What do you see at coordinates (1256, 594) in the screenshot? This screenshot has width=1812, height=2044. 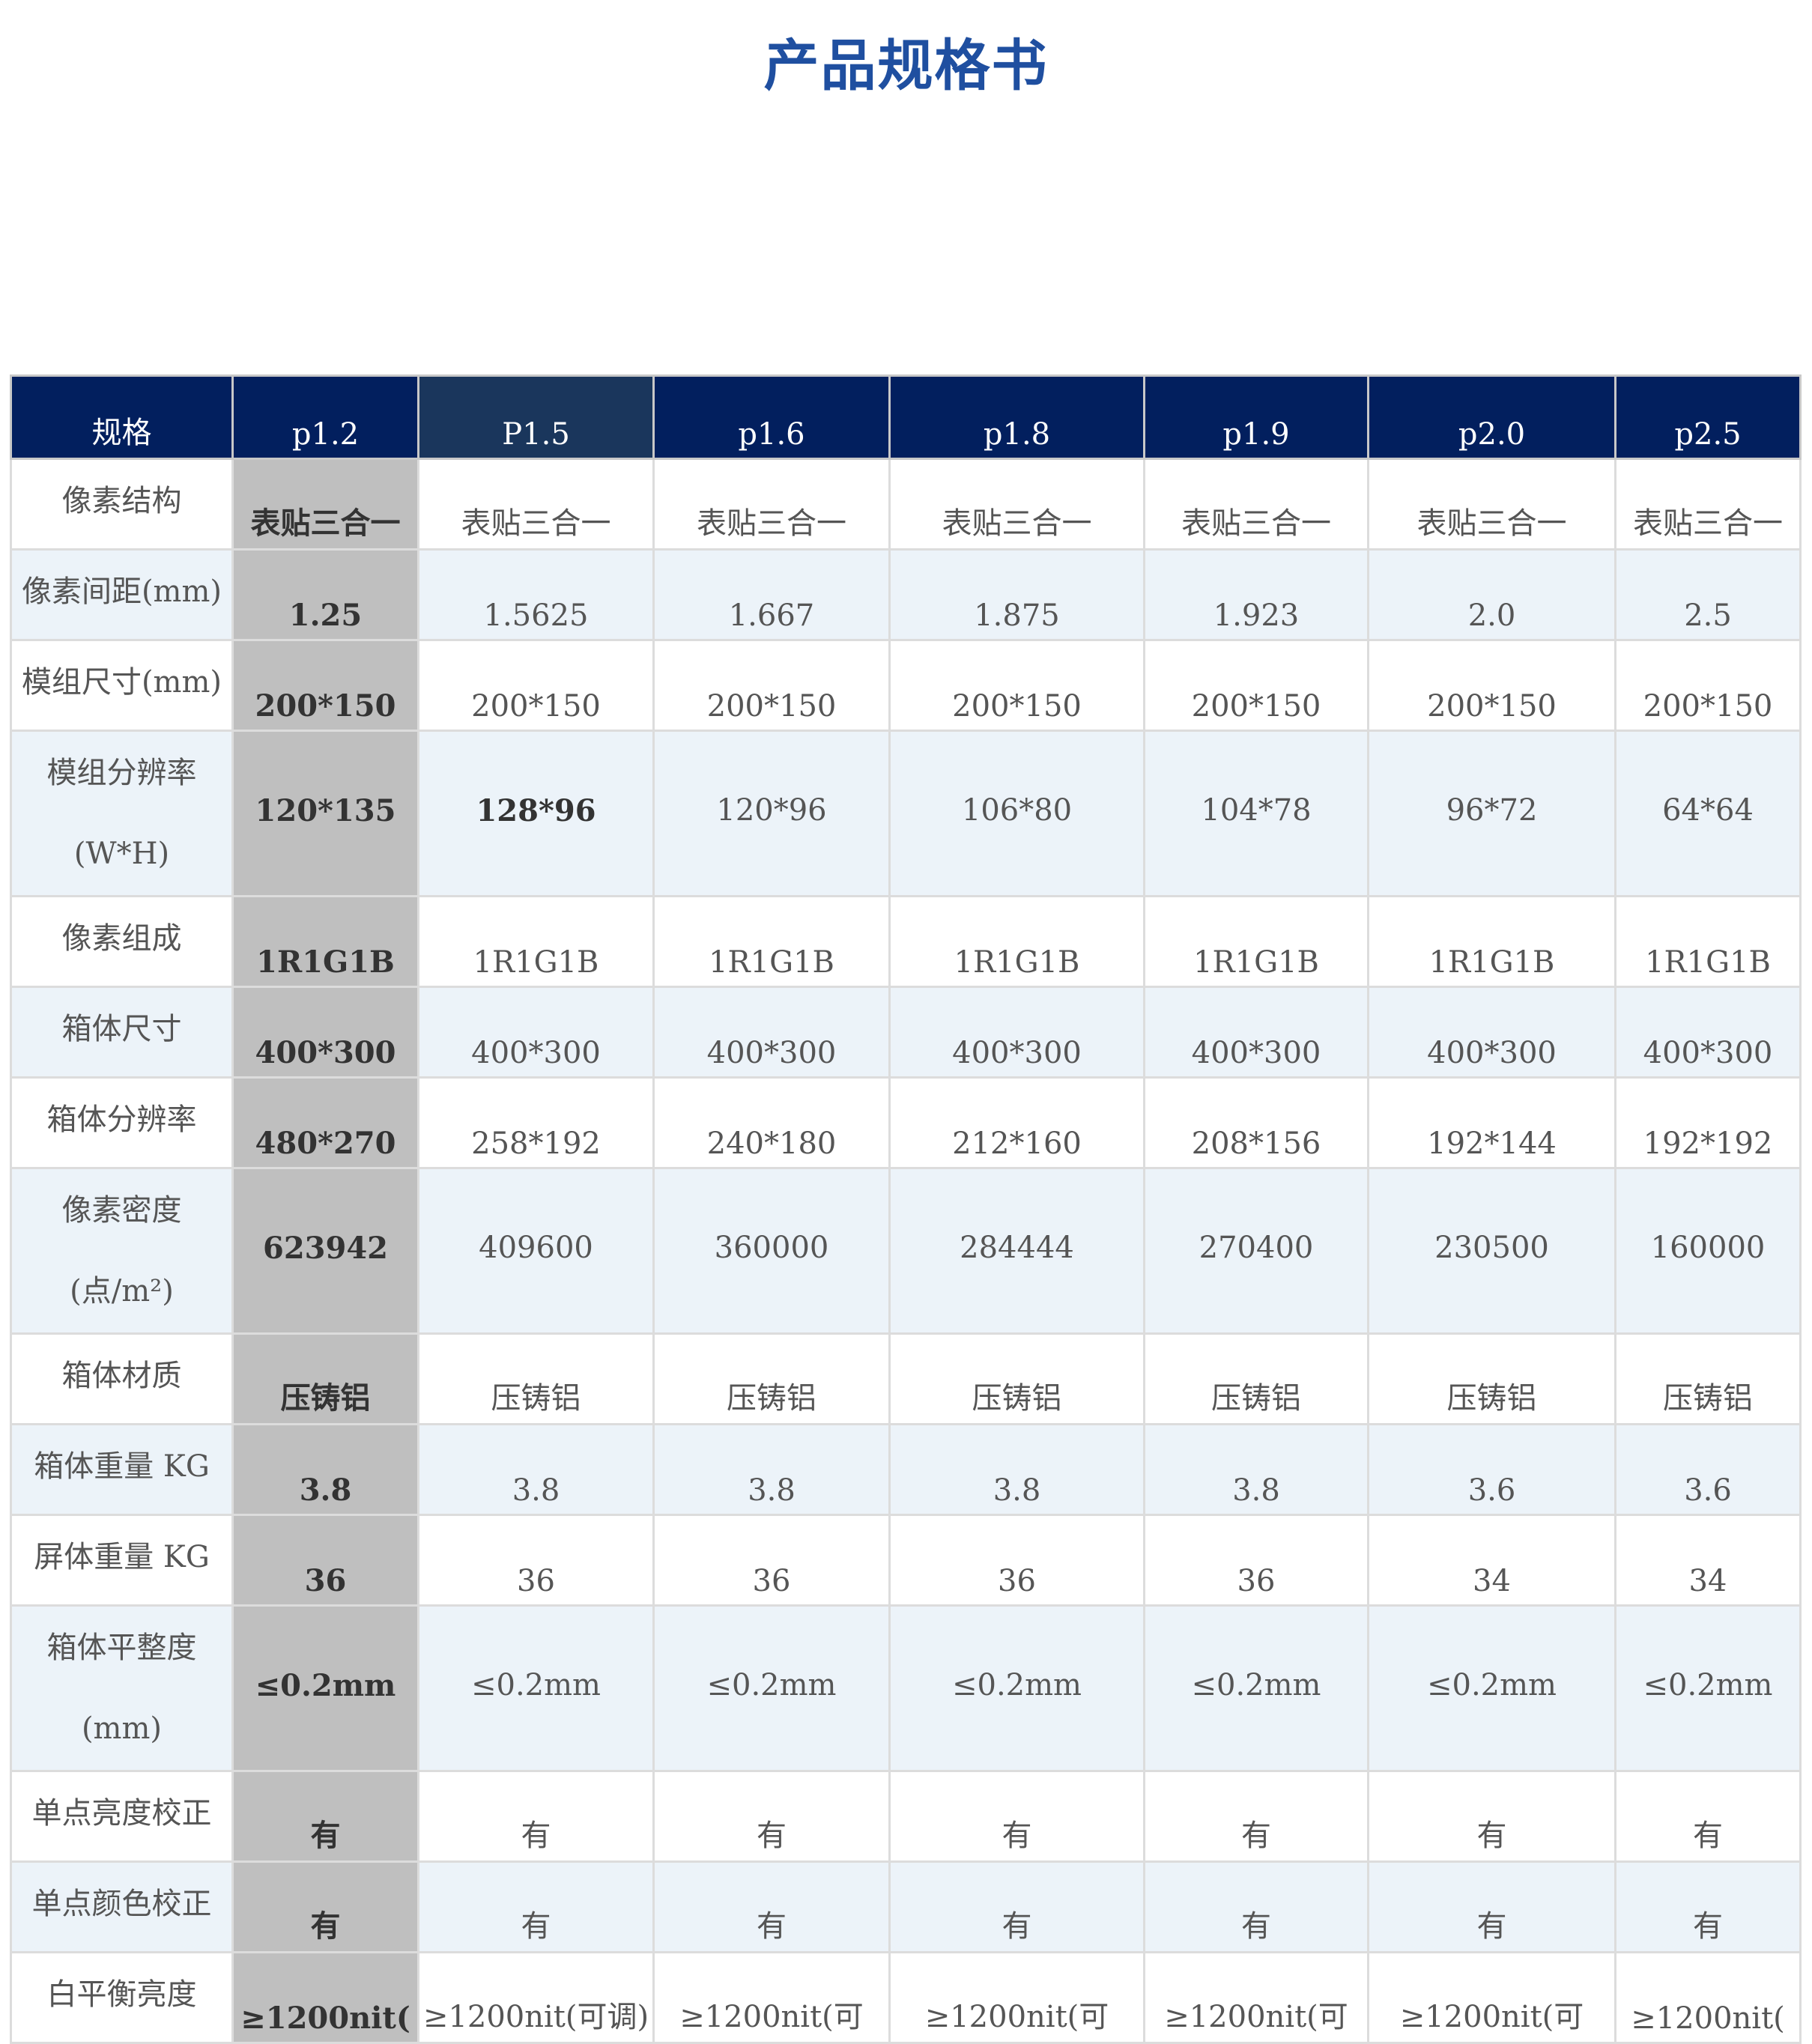 I see `table-cell: 1.923` at bounding box center [1256, 594].